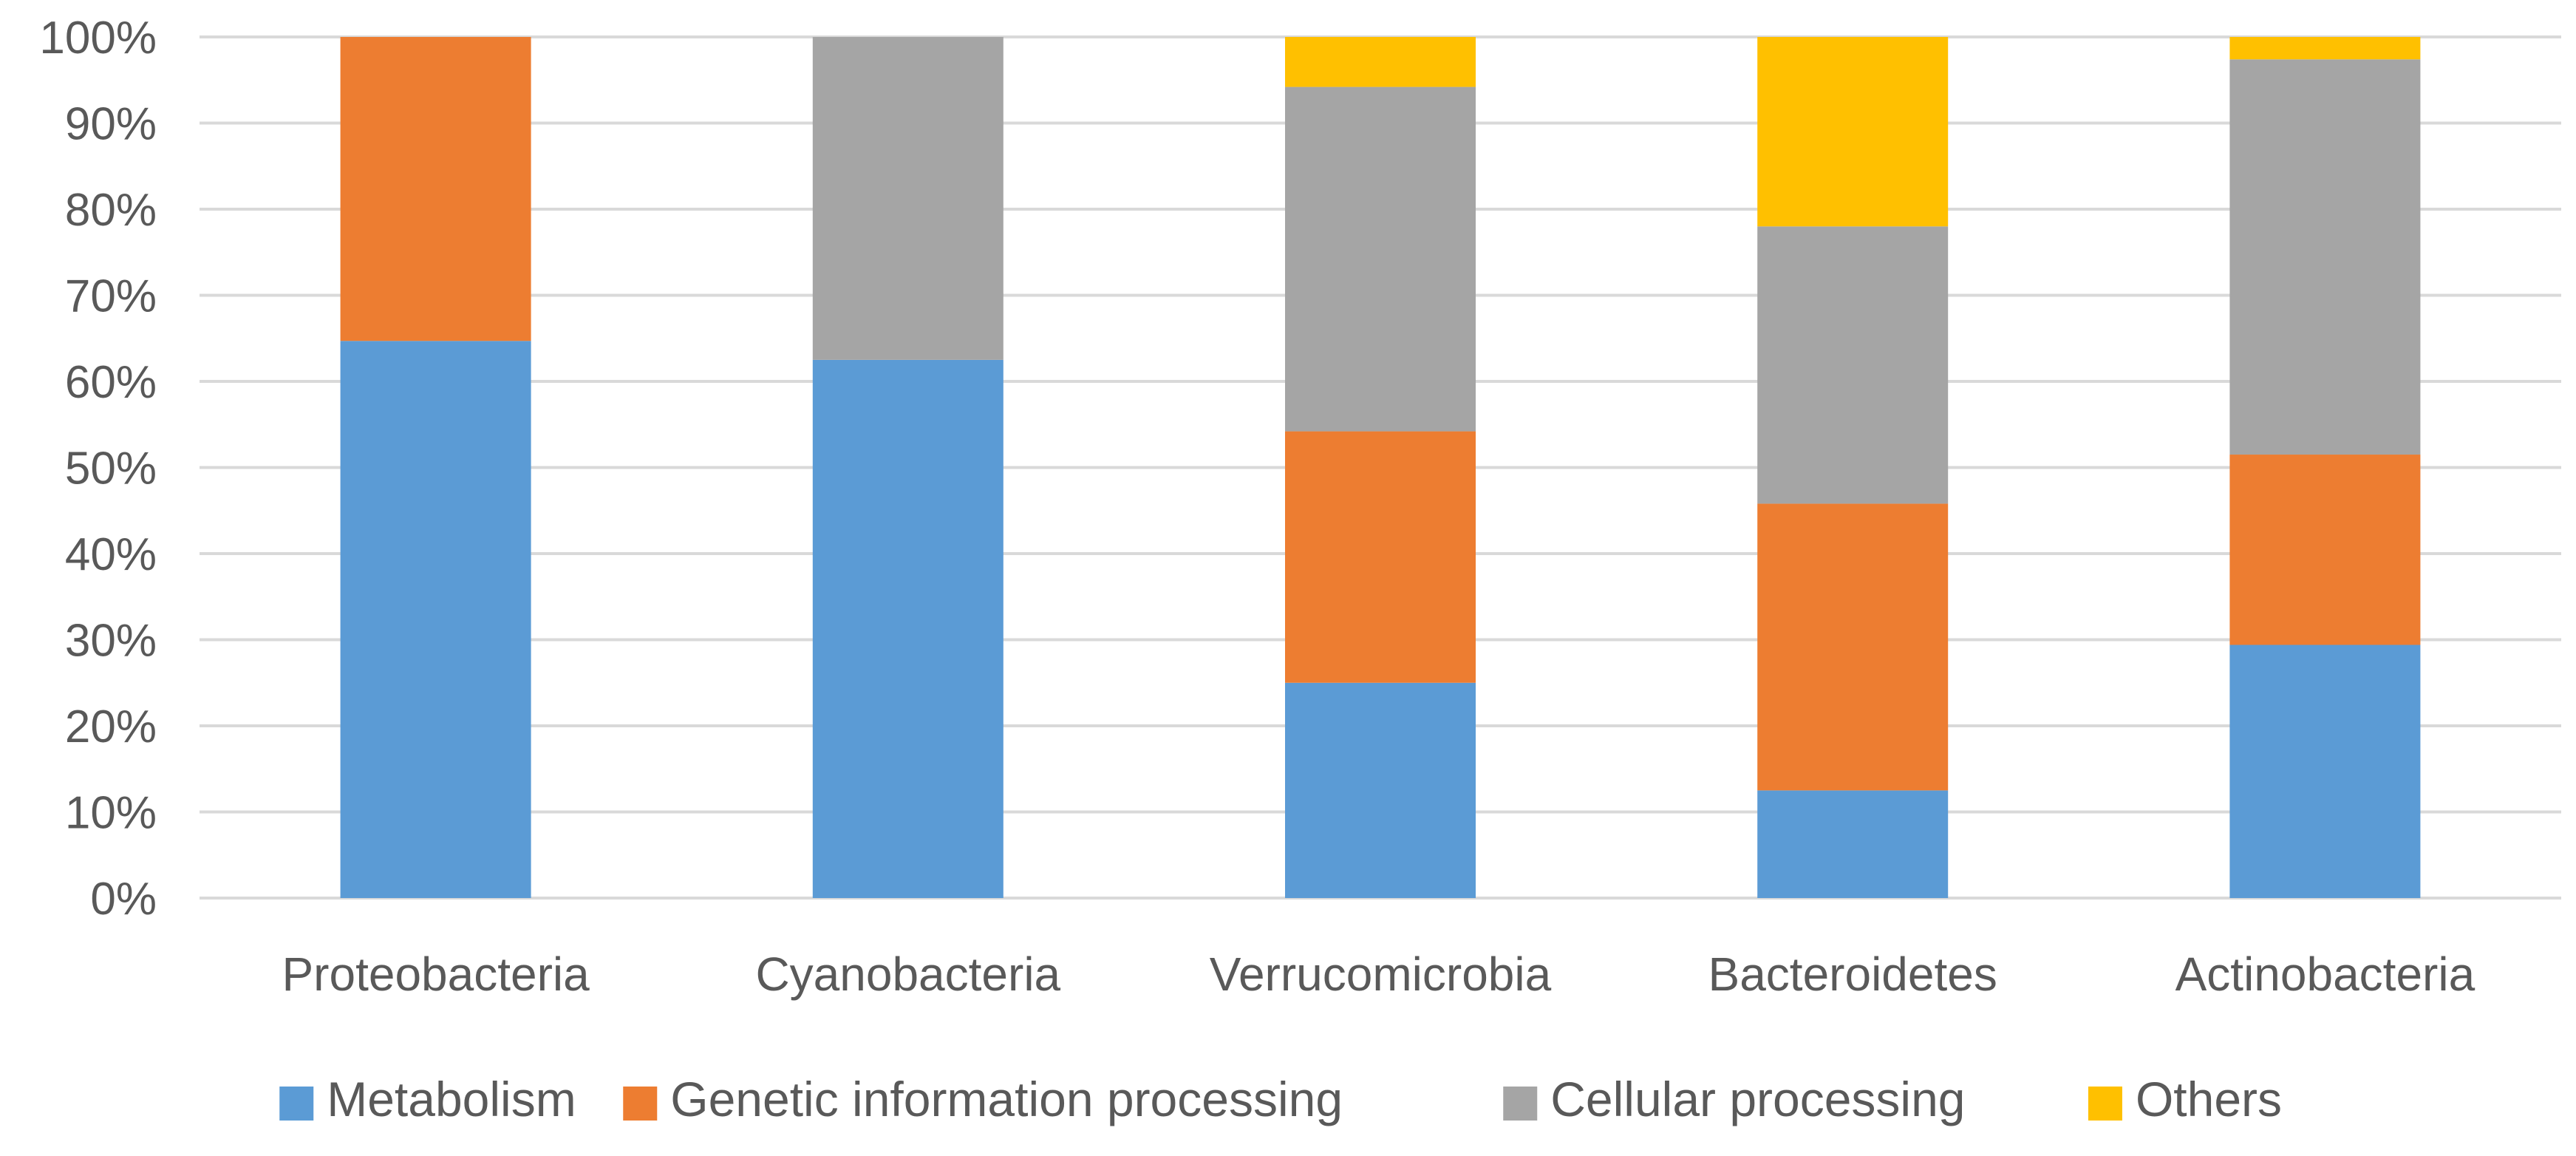 Image resolution: width=2576 pixels, height=1156 pixels. Describe the element at coordinates (111, 382) in the screenshot. I see `y-tick-label: 60%` at that location.